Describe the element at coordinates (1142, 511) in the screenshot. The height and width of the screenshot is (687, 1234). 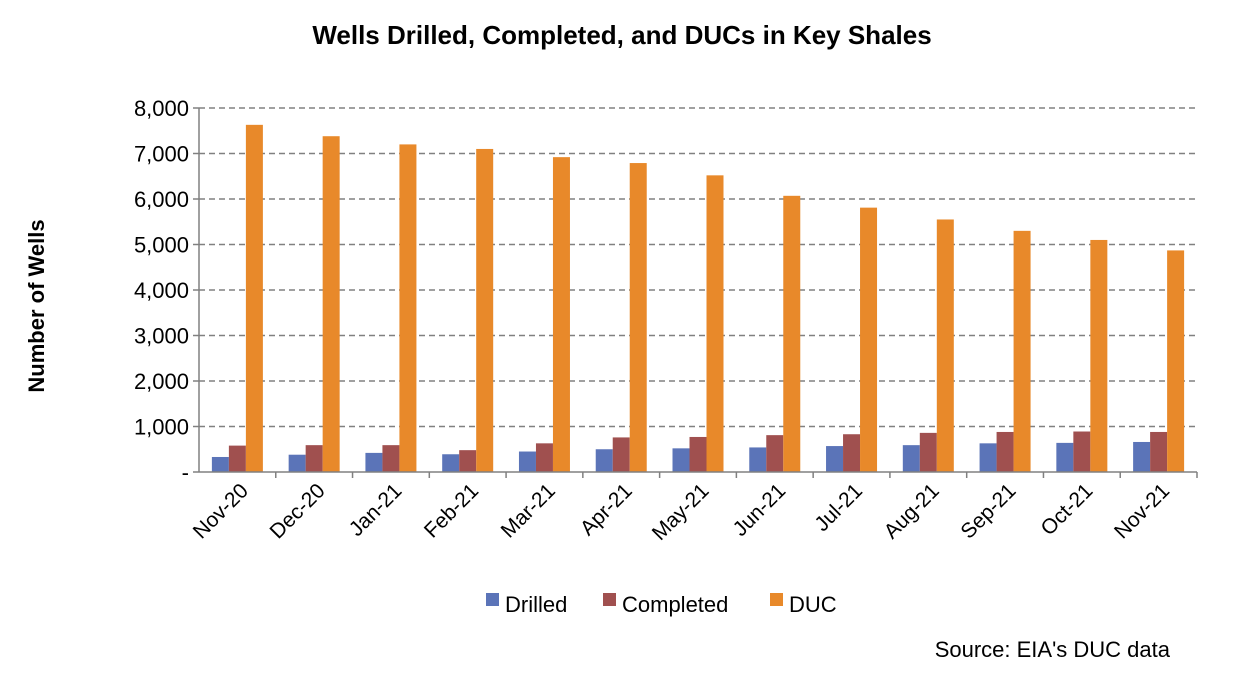
I see `x-tick-label: Nov-21` at that location.